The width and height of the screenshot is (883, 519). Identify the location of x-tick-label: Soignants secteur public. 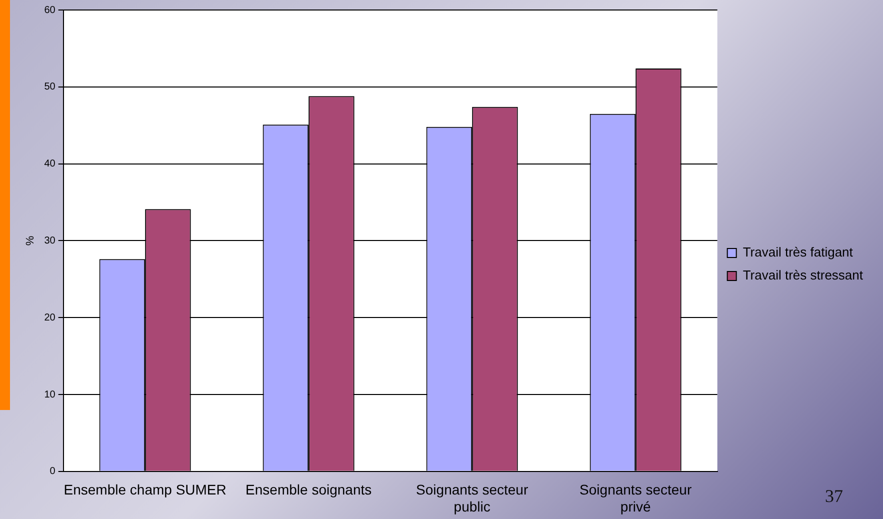
(472, 498).